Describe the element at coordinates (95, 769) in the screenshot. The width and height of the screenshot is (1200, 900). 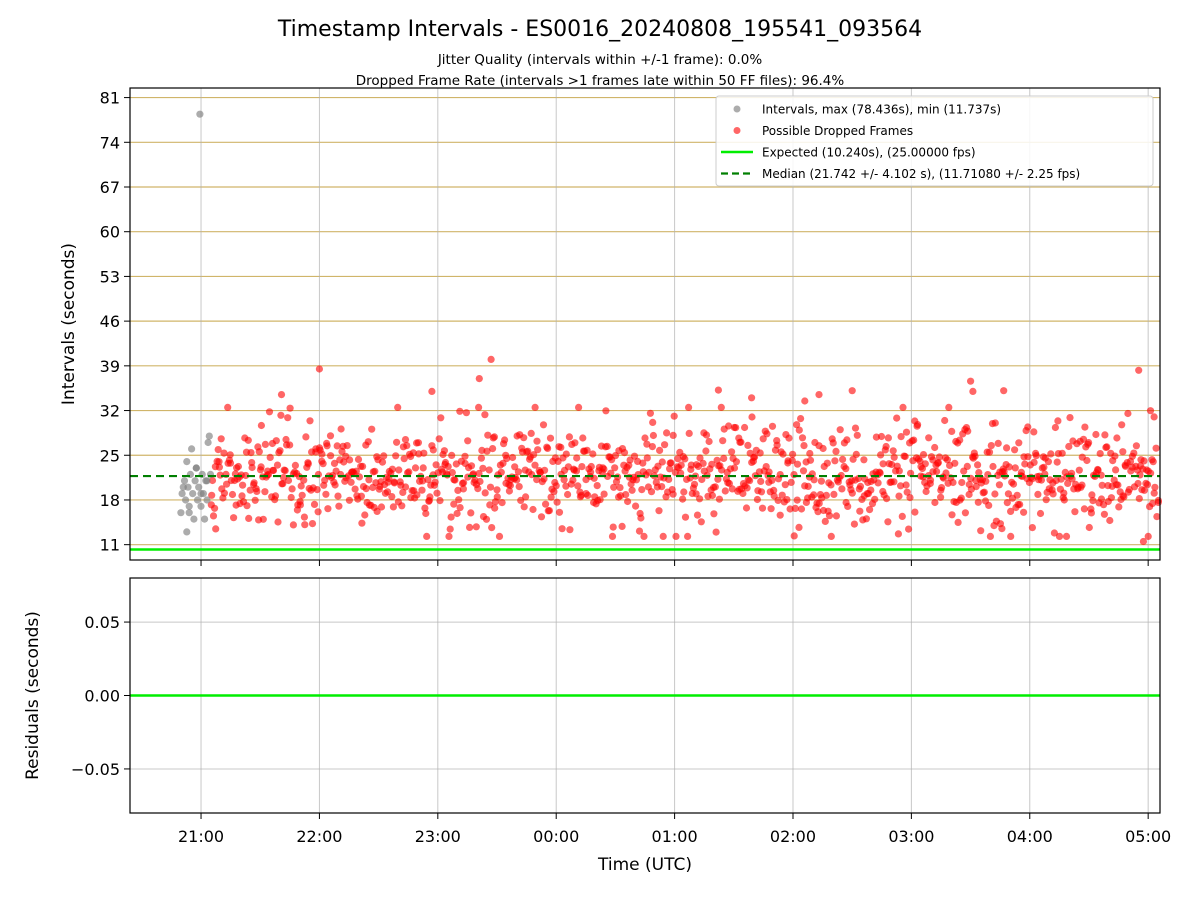
I see `residuals-y-tick-label: −0.05` at that location.